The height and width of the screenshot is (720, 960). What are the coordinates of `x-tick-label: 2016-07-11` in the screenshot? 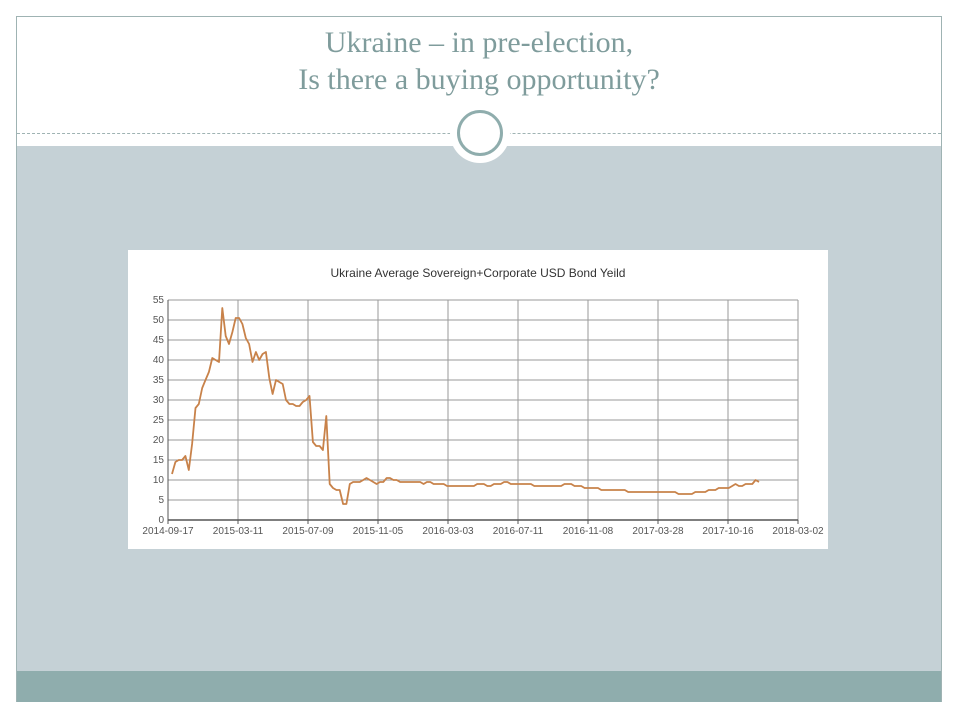 It's located at (518, 531).